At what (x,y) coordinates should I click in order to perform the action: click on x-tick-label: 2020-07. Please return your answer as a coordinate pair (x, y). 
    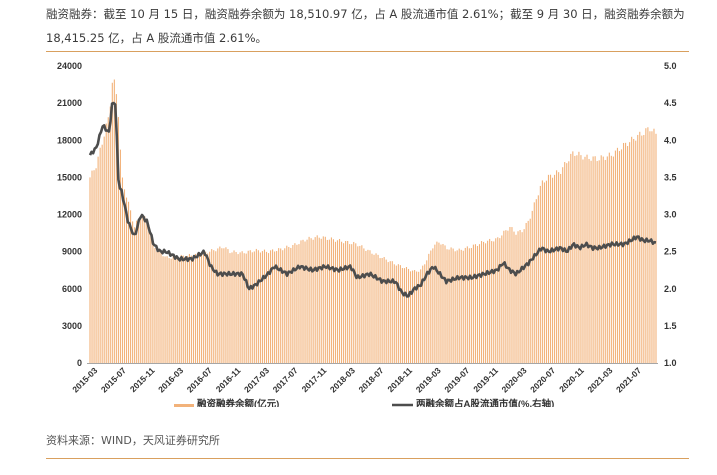
    Looking at the image, I should click on (542, 379).